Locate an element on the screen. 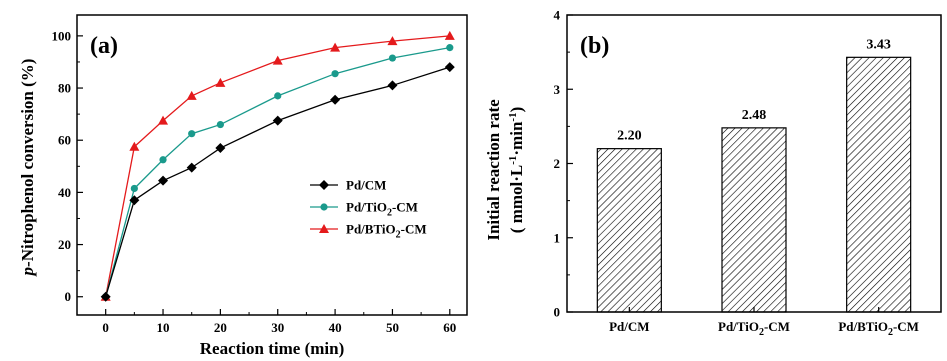 The image size is (947, 361). panel-a-y-tick-label: 100 is located at coordinates (62, 35).